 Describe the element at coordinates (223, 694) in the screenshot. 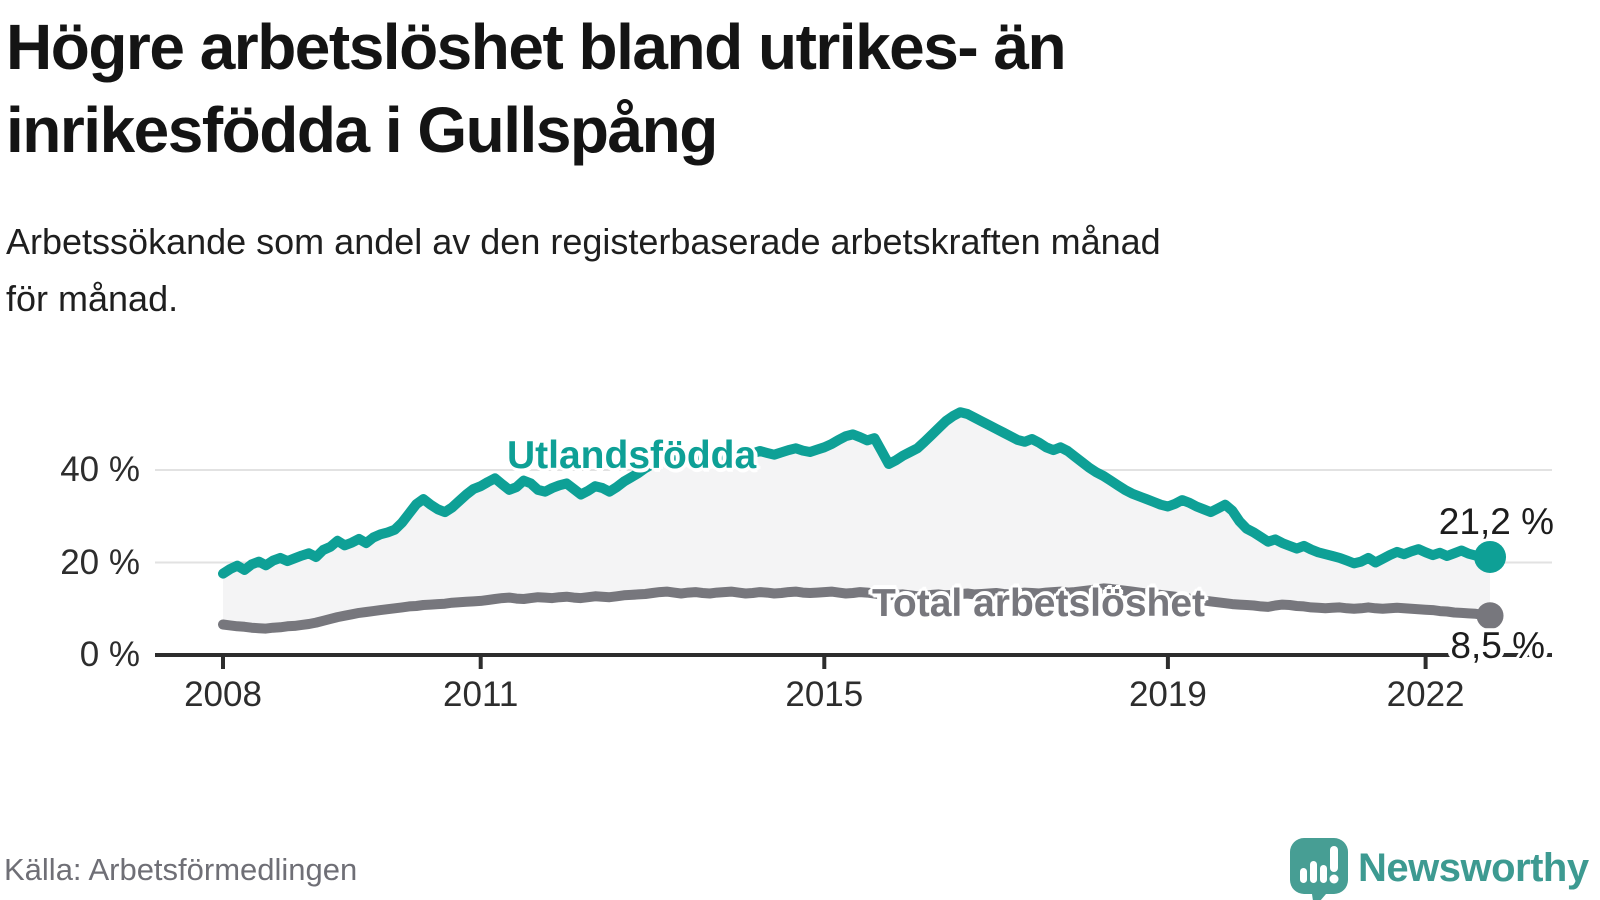

I see `x-tick-label-2008: 2008` at that location.